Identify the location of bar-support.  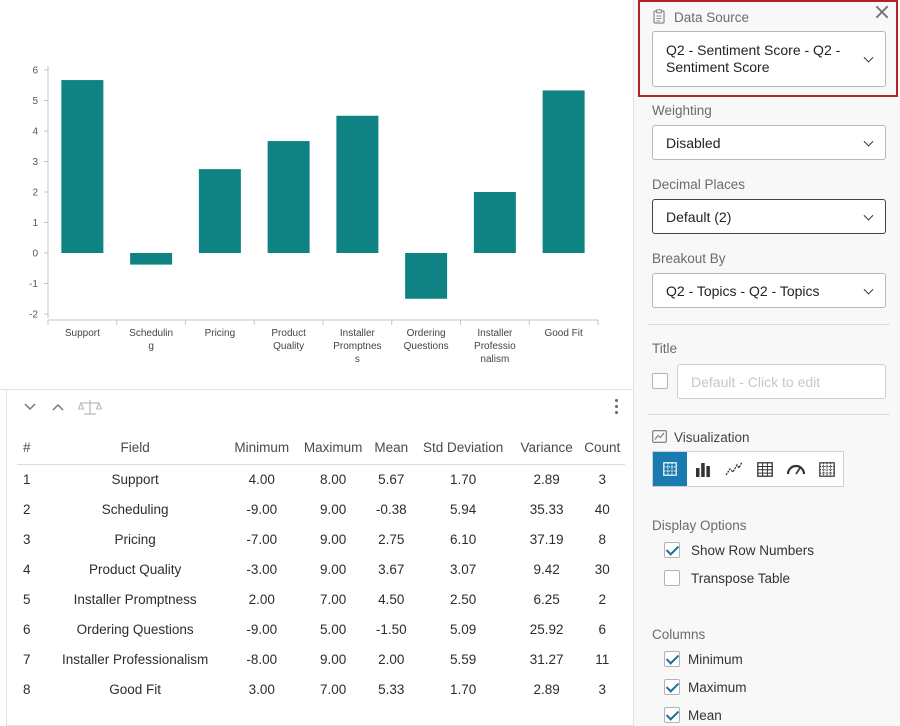
(82, 166).